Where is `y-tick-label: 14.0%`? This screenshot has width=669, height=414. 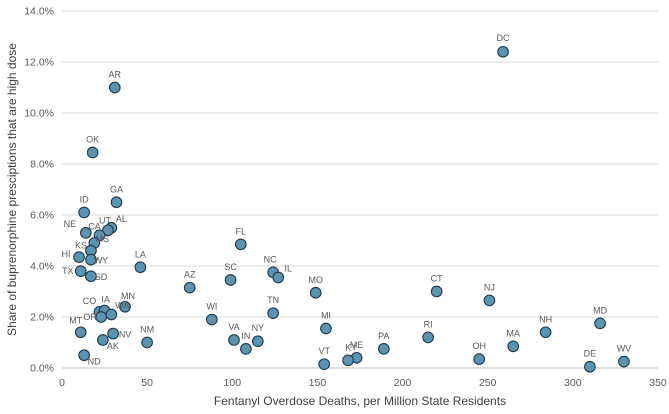 y-tick-label: 14.0% is located at coordinates (39, 12).